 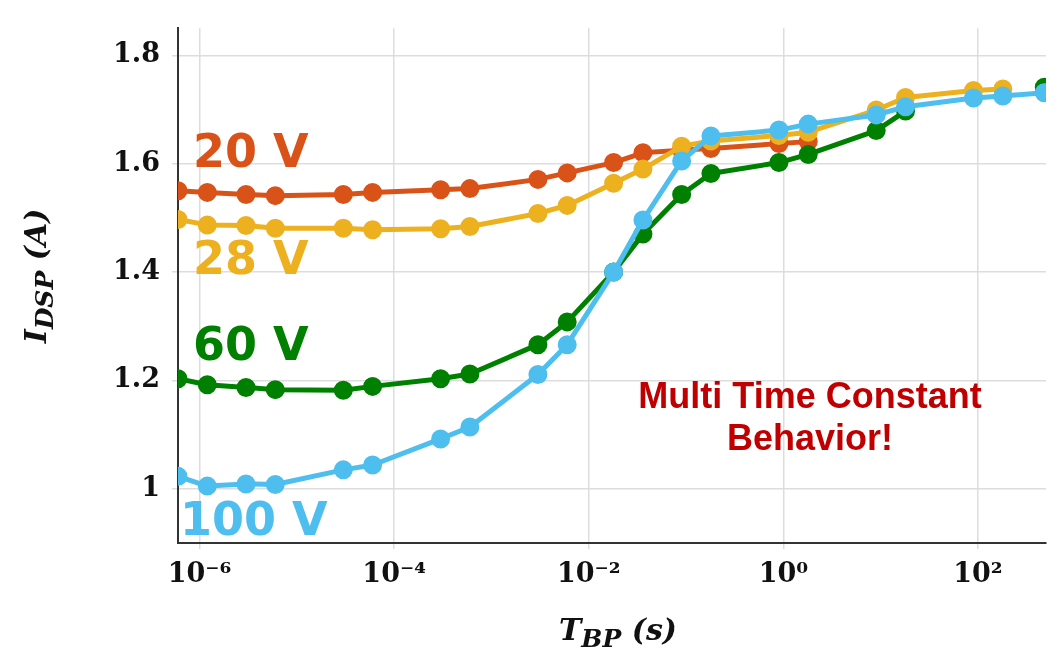 I want to click on series-label: 20 V, so click(x=251, y=151).